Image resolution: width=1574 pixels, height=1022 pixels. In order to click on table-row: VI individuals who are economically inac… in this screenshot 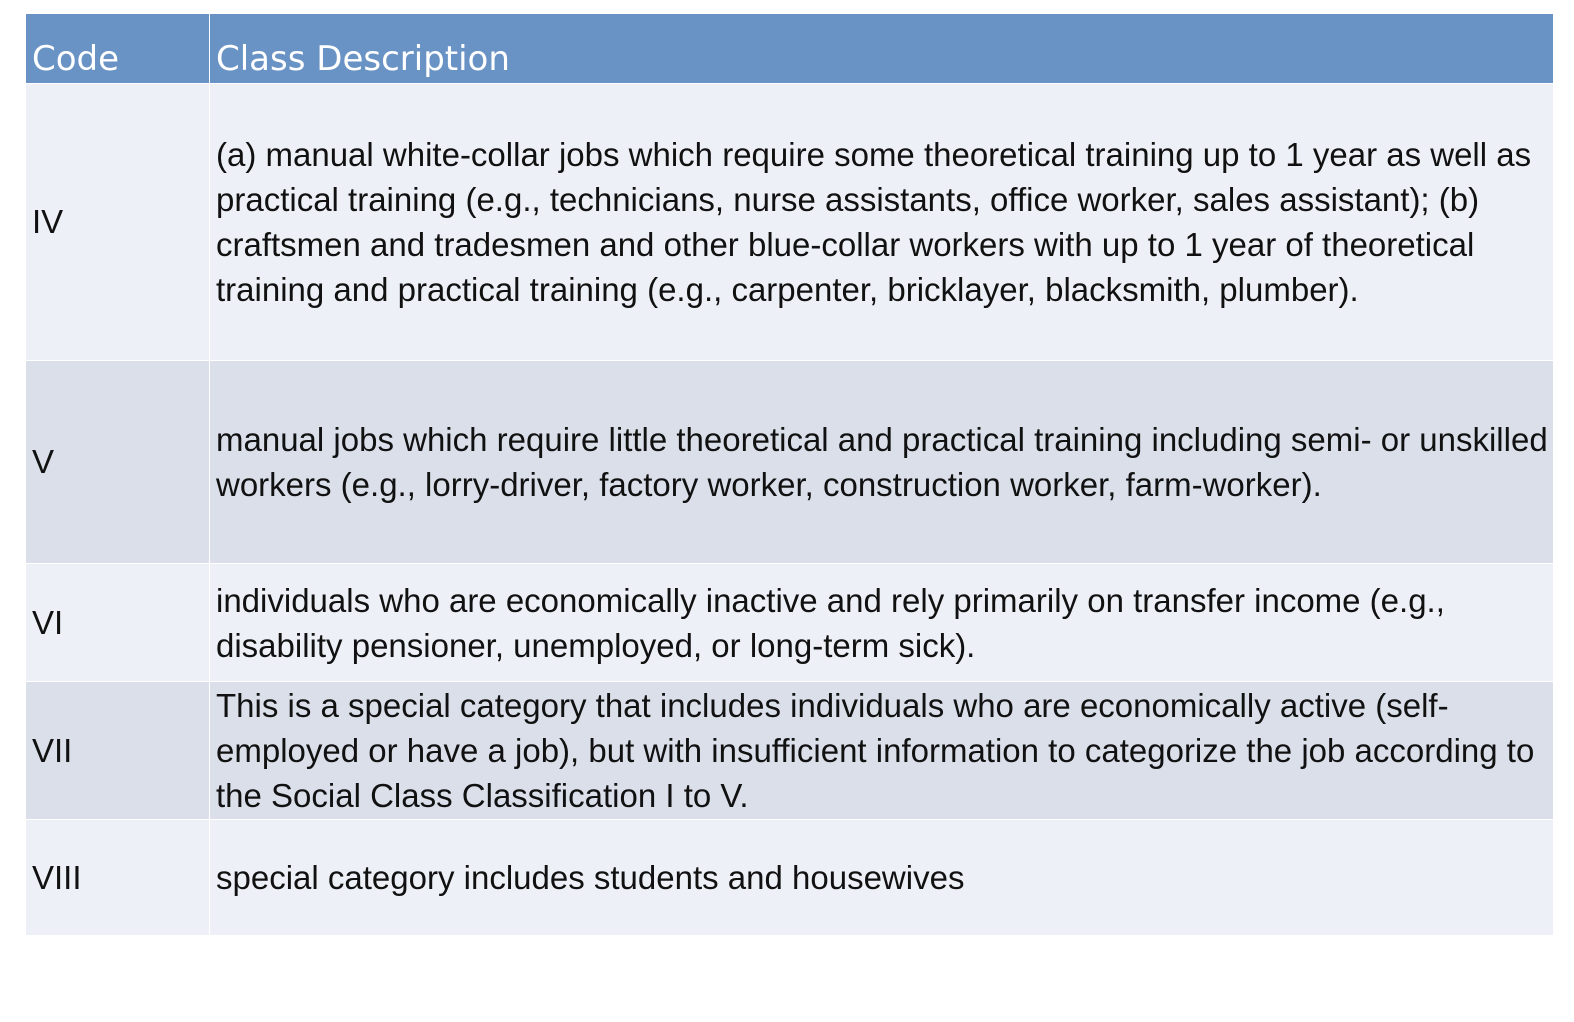, I will do `click(789, 622)`.